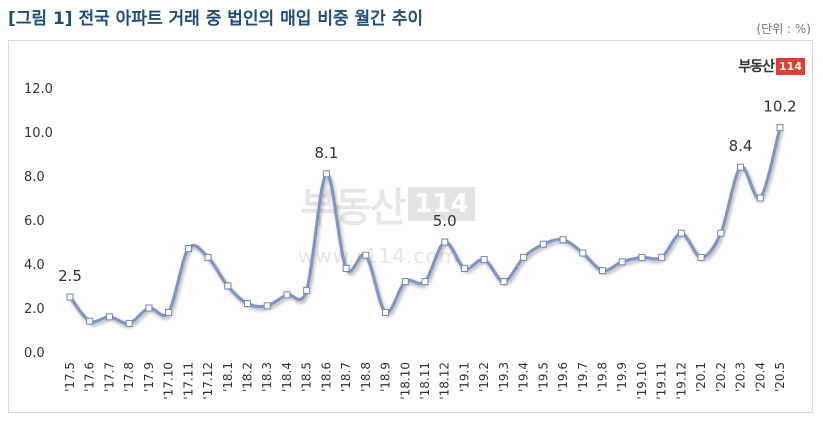  I want to click on x-tick-label: '17.12, so click(208, 381).